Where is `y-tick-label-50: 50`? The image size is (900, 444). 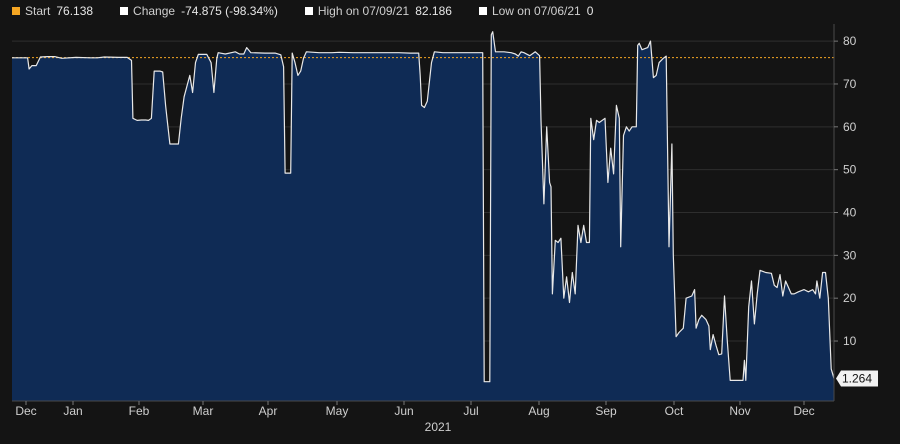 y-tick-label-50: 50 is located at coordinates (850, 170).